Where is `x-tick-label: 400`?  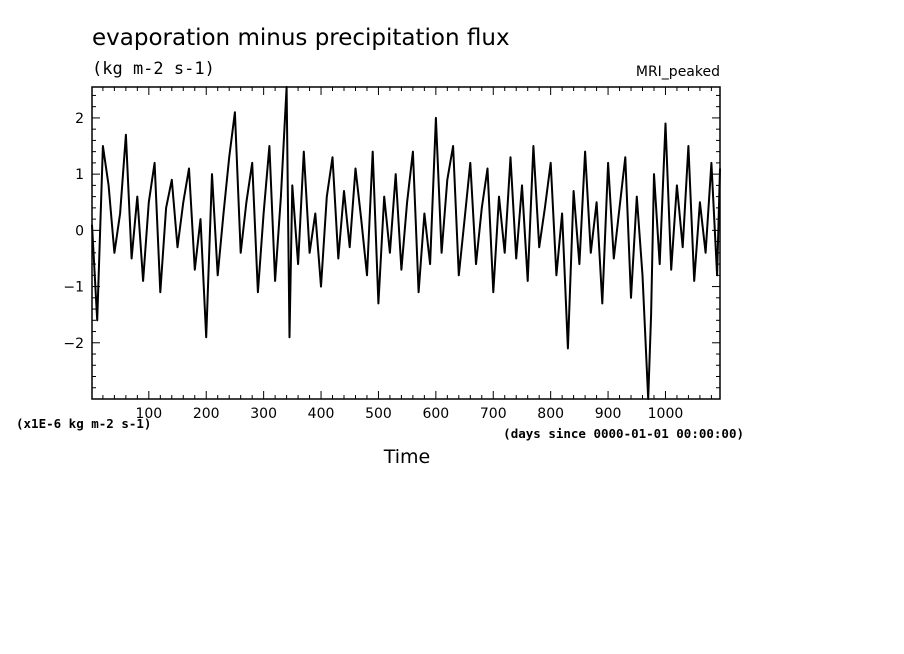 x-tick-label: 400 is located at coordinates (321, 414).